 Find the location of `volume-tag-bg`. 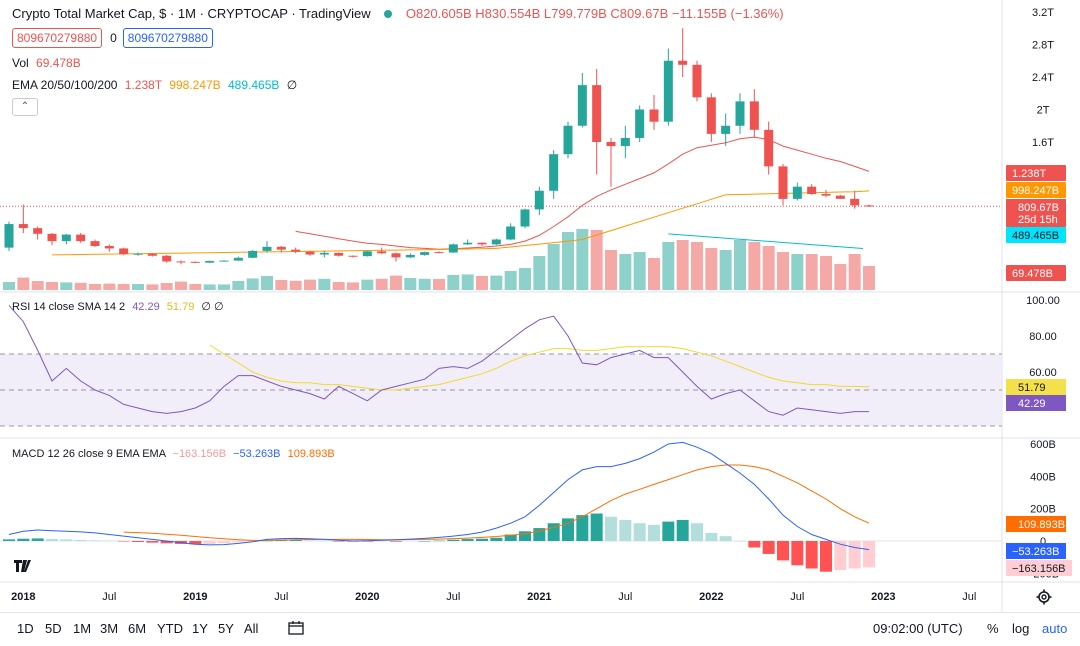

volume-tag-bg is located at coordinates (1036, 273).